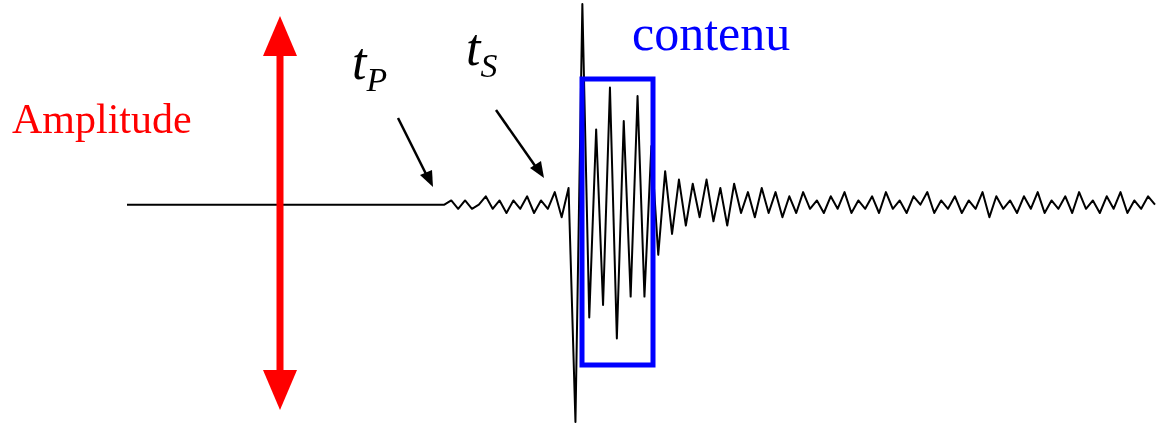 This screenshot has width=1157, height=424. What do you see at coordinates (102, 119) in the screenshot?
I see `annotation: Amplitude` at bounding box center [102, 119].